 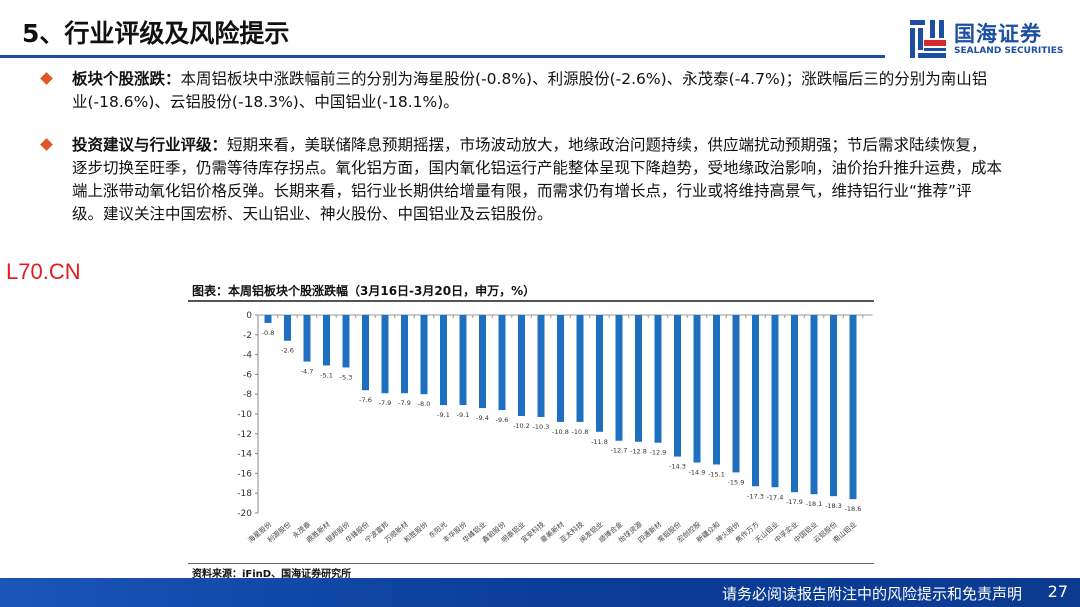 What do you see at coordinates (126, 79) in the screenshot?
I see `bullet-label: 板块个股涨跌：` at bounding box center [126, 79].